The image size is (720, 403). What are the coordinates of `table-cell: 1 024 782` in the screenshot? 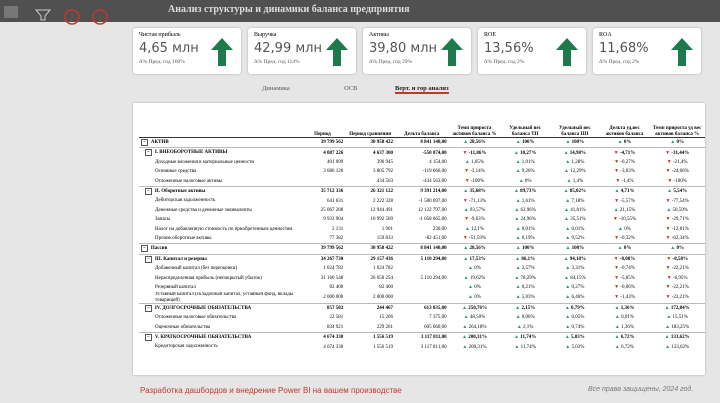 It's located at (370, 268).